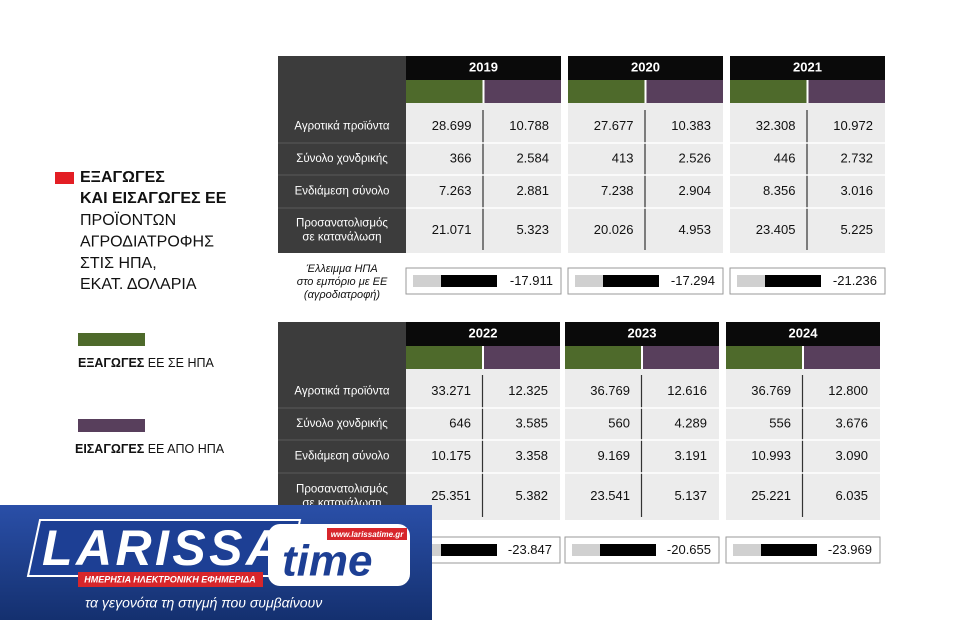  I want to click on legend-item: ΕΙΣΑΓΩΓΕΣ ΕΕ ΑΠΟ ΗΠΑ, so click(150, 449).